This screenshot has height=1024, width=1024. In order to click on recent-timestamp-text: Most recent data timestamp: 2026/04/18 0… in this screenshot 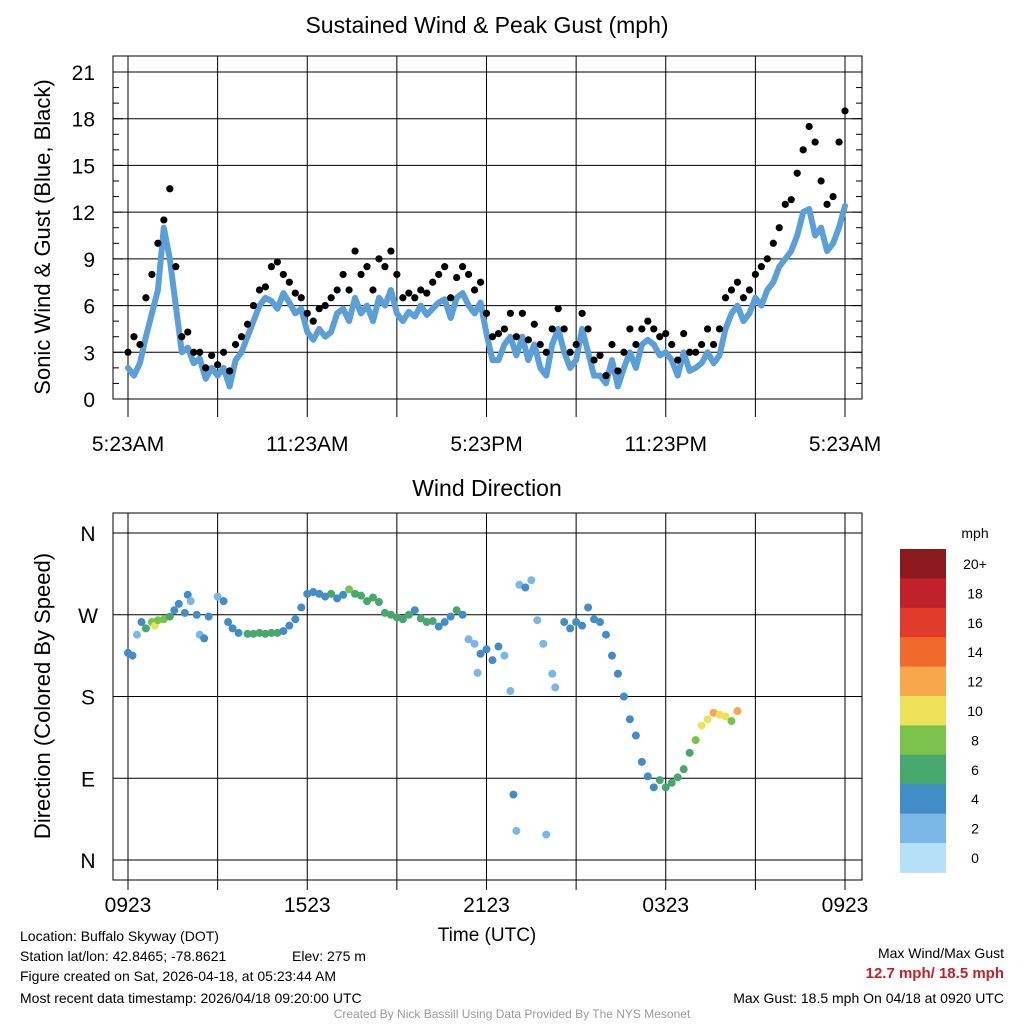, I will do `click(191, 998)`.